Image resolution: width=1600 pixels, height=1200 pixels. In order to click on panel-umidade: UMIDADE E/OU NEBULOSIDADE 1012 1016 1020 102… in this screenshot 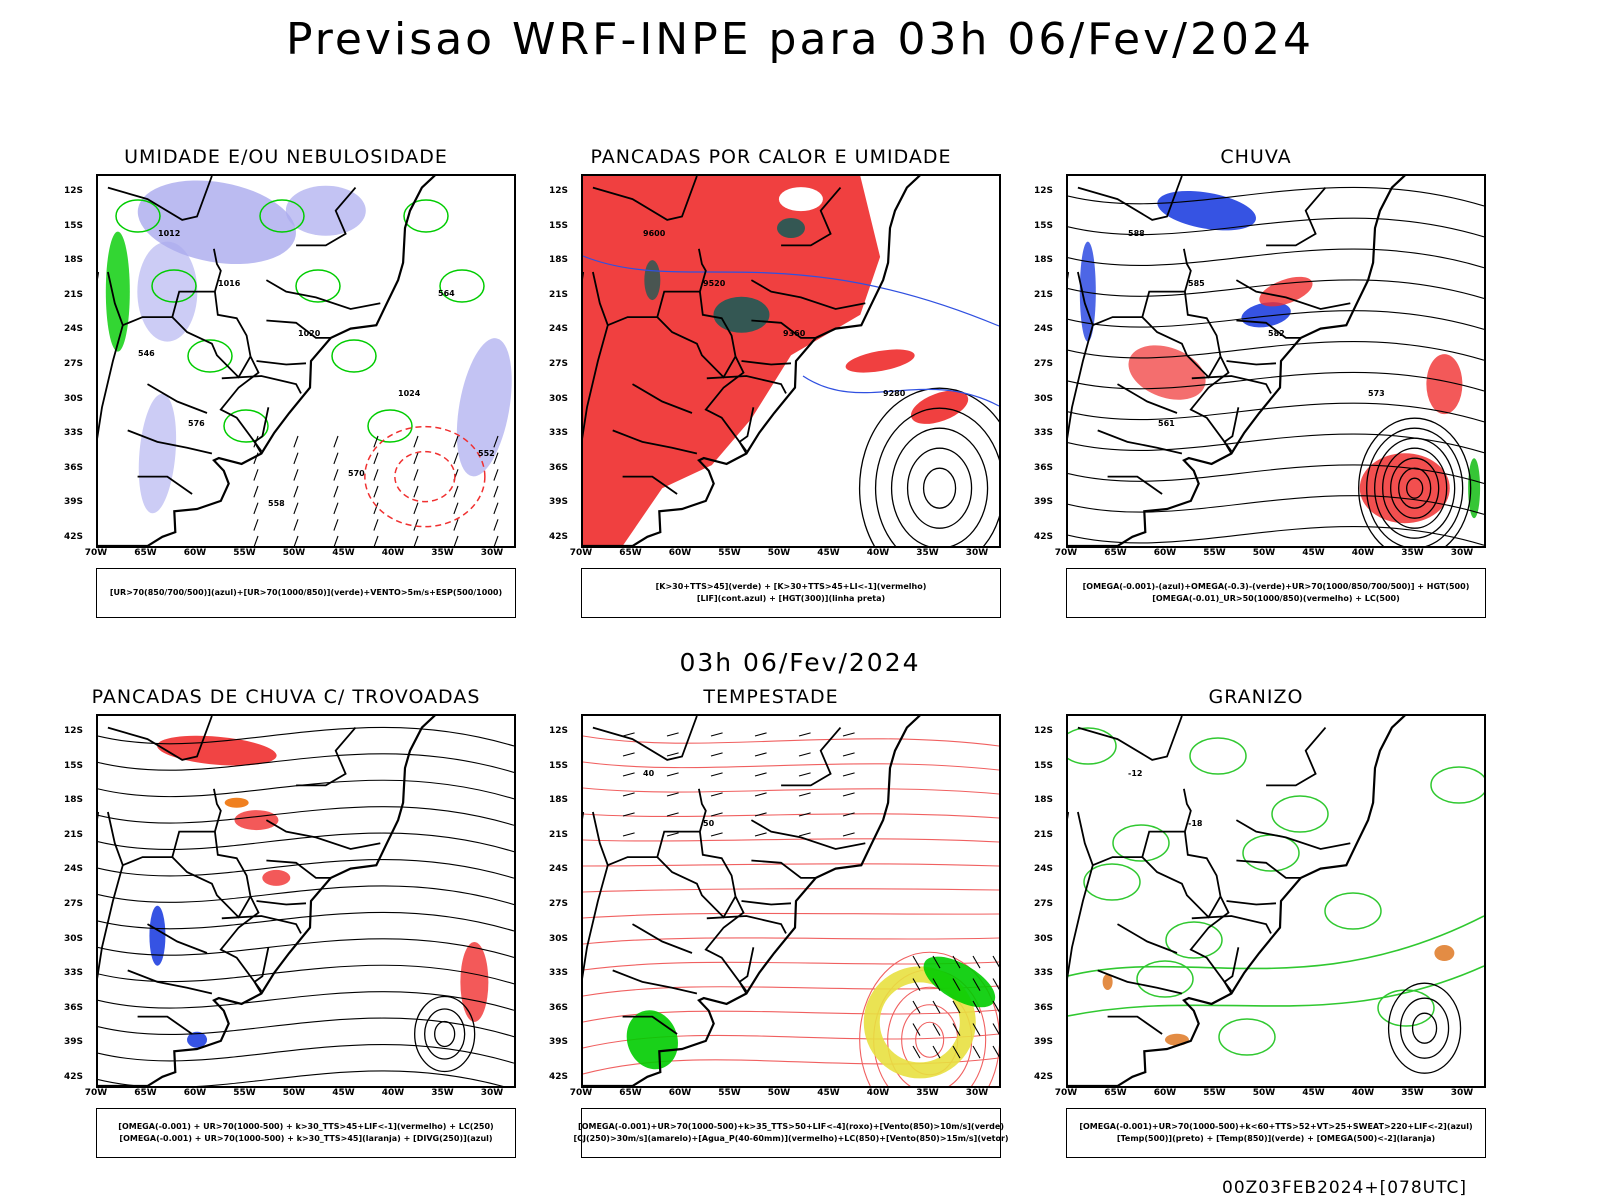, I will do `click(286, 391)`.